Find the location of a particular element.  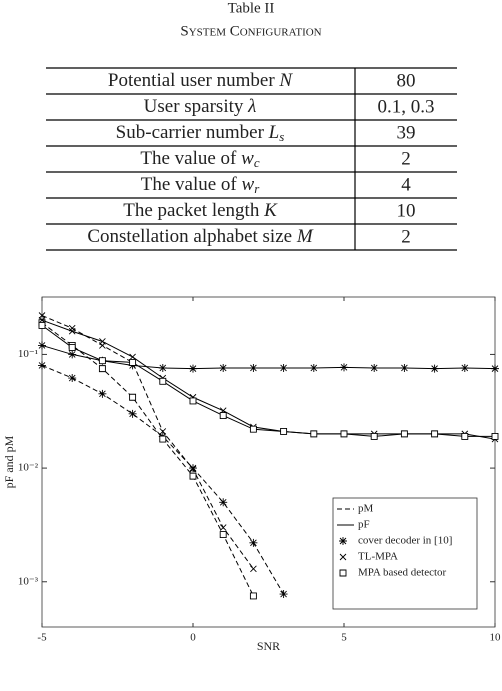

table-cell: User sparsity λ is located at coordinates (200, 106).